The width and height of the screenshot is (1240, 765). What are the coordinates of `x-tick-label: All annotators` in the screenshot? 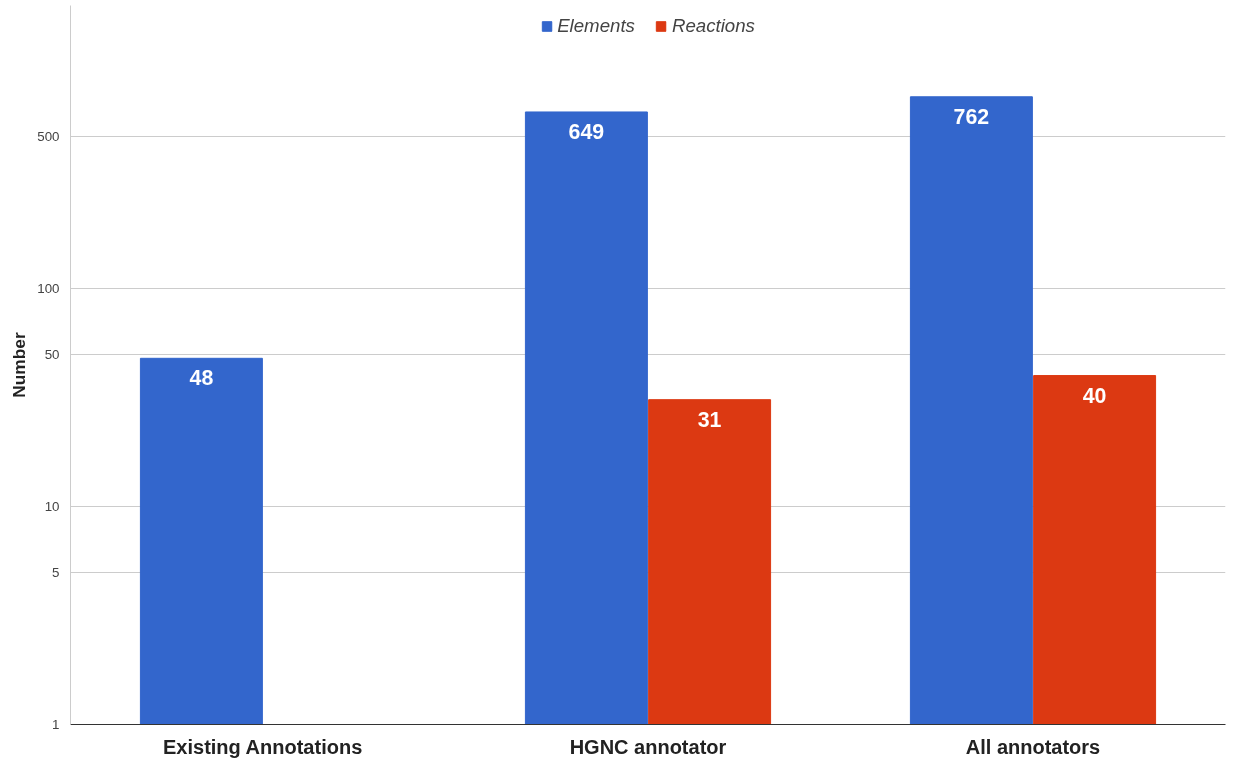 It's located at (1033, 746).